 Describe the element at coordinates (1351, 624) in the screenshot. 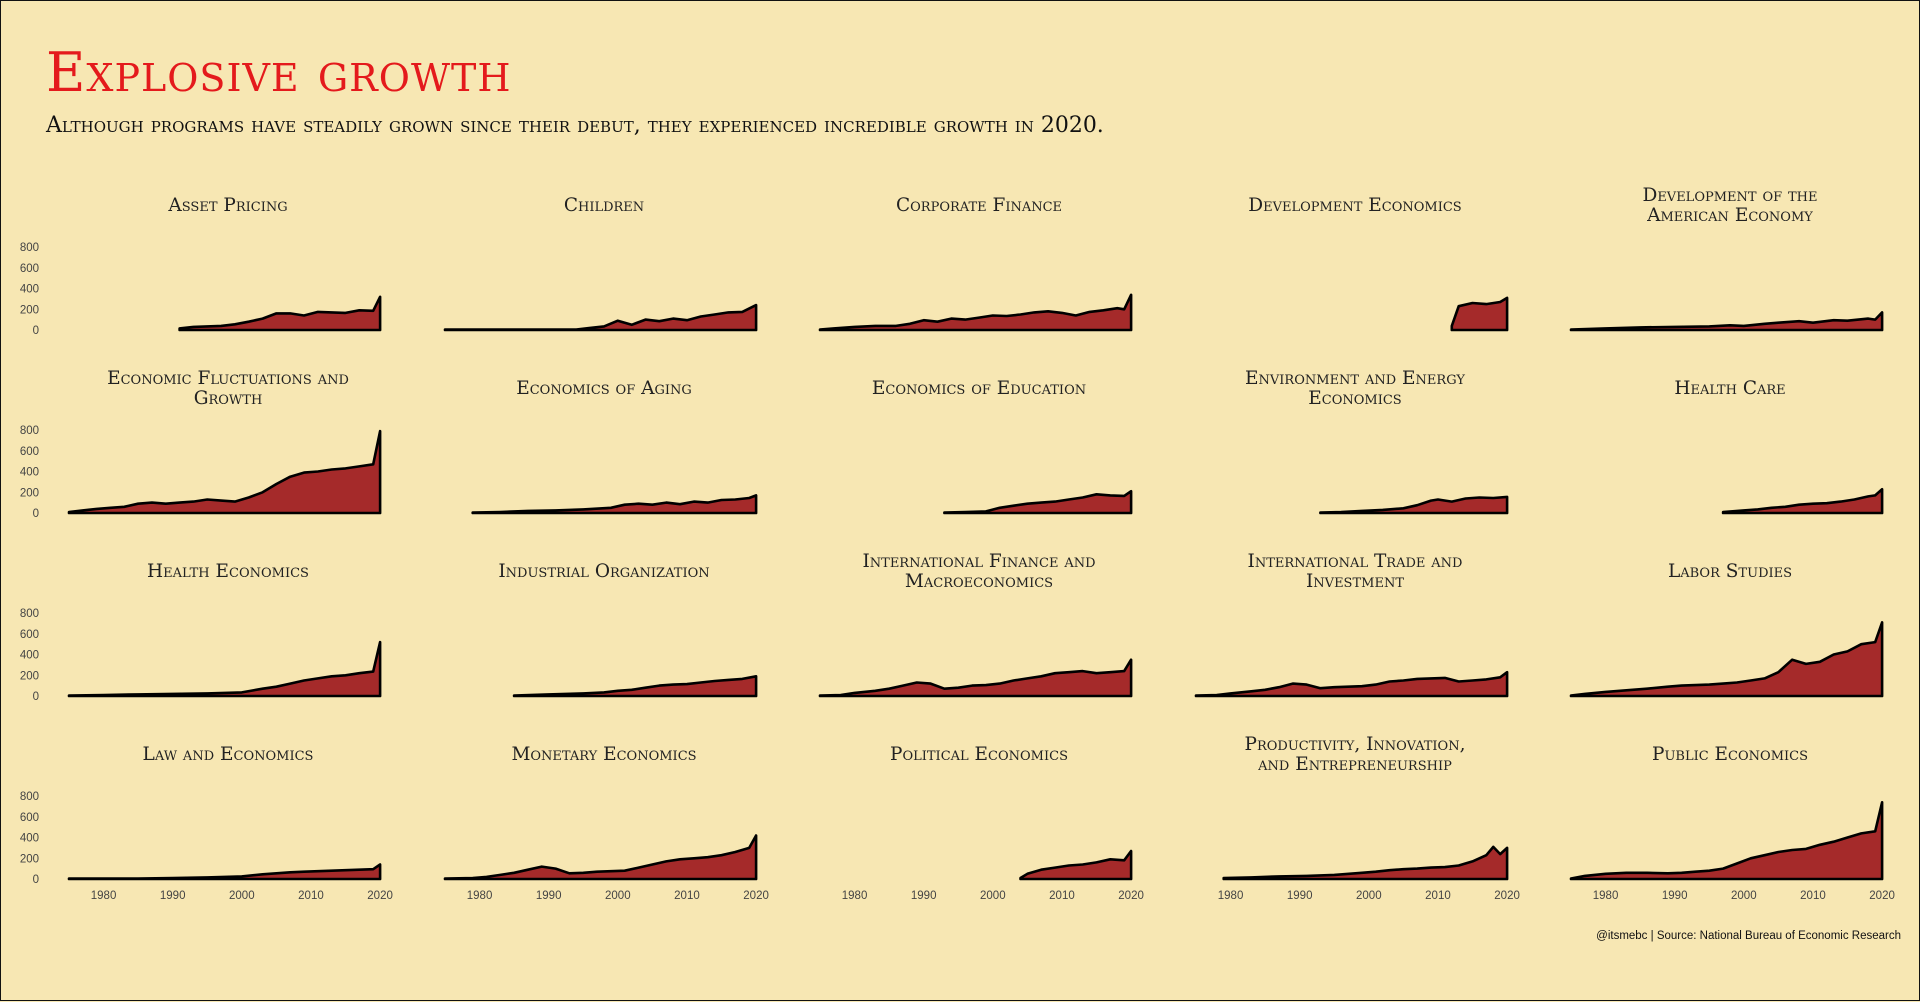

I see `panel: International Trade and Investment` at that location.